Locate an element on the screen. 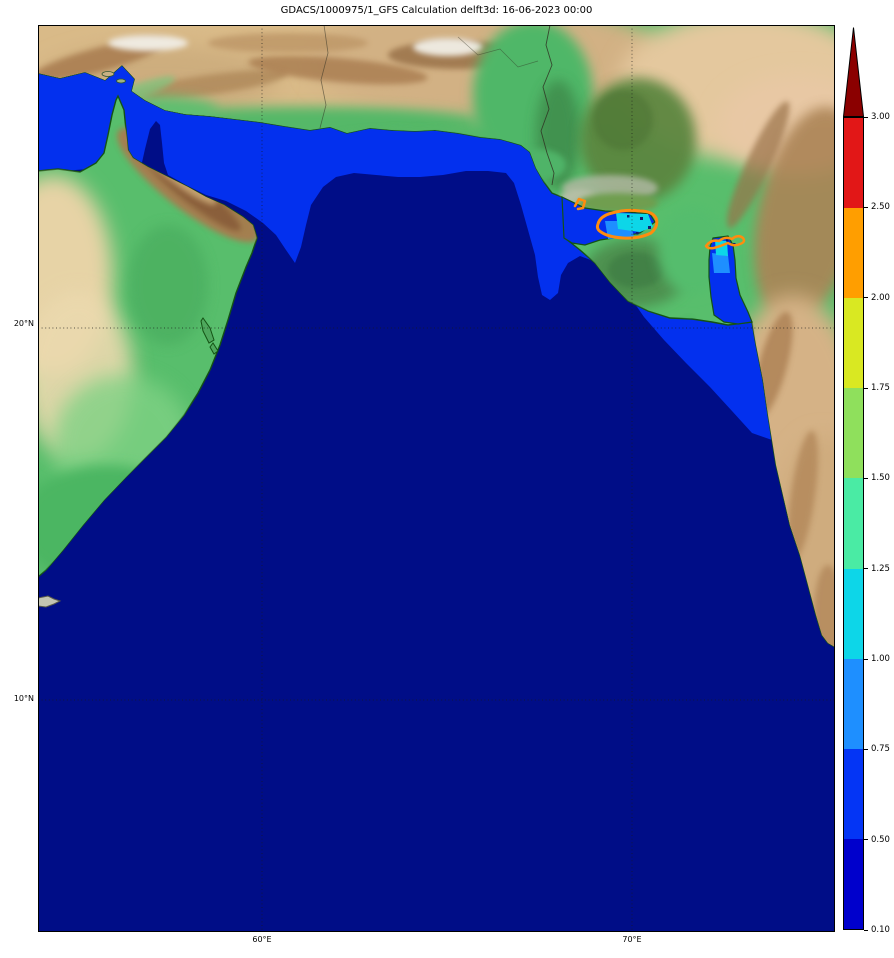  kutch-alert-contour is located at coordinates (627, 224).